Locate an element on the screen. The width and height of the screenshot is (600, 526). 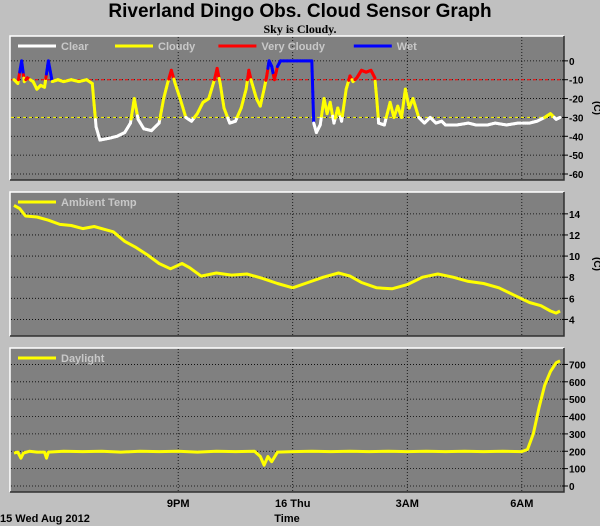
legend-item: Very Cloudy is located at coordinates (272, 47).